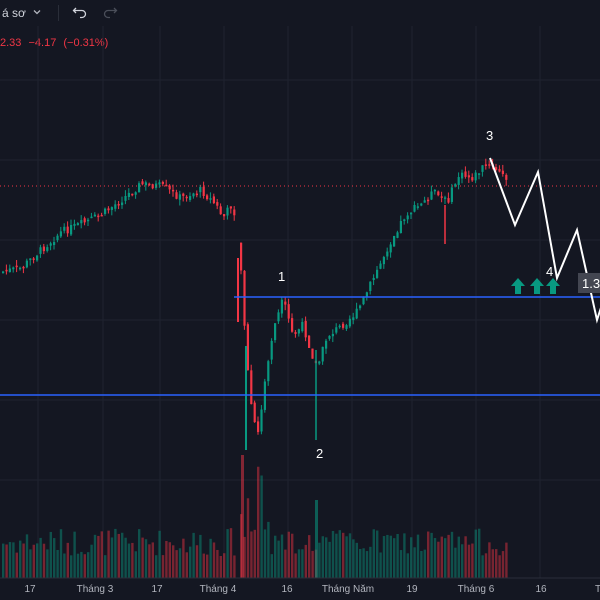  Describe the element at coordinates (319, 453) in the screenshot. I see `wave-label-2: 2` at that location.